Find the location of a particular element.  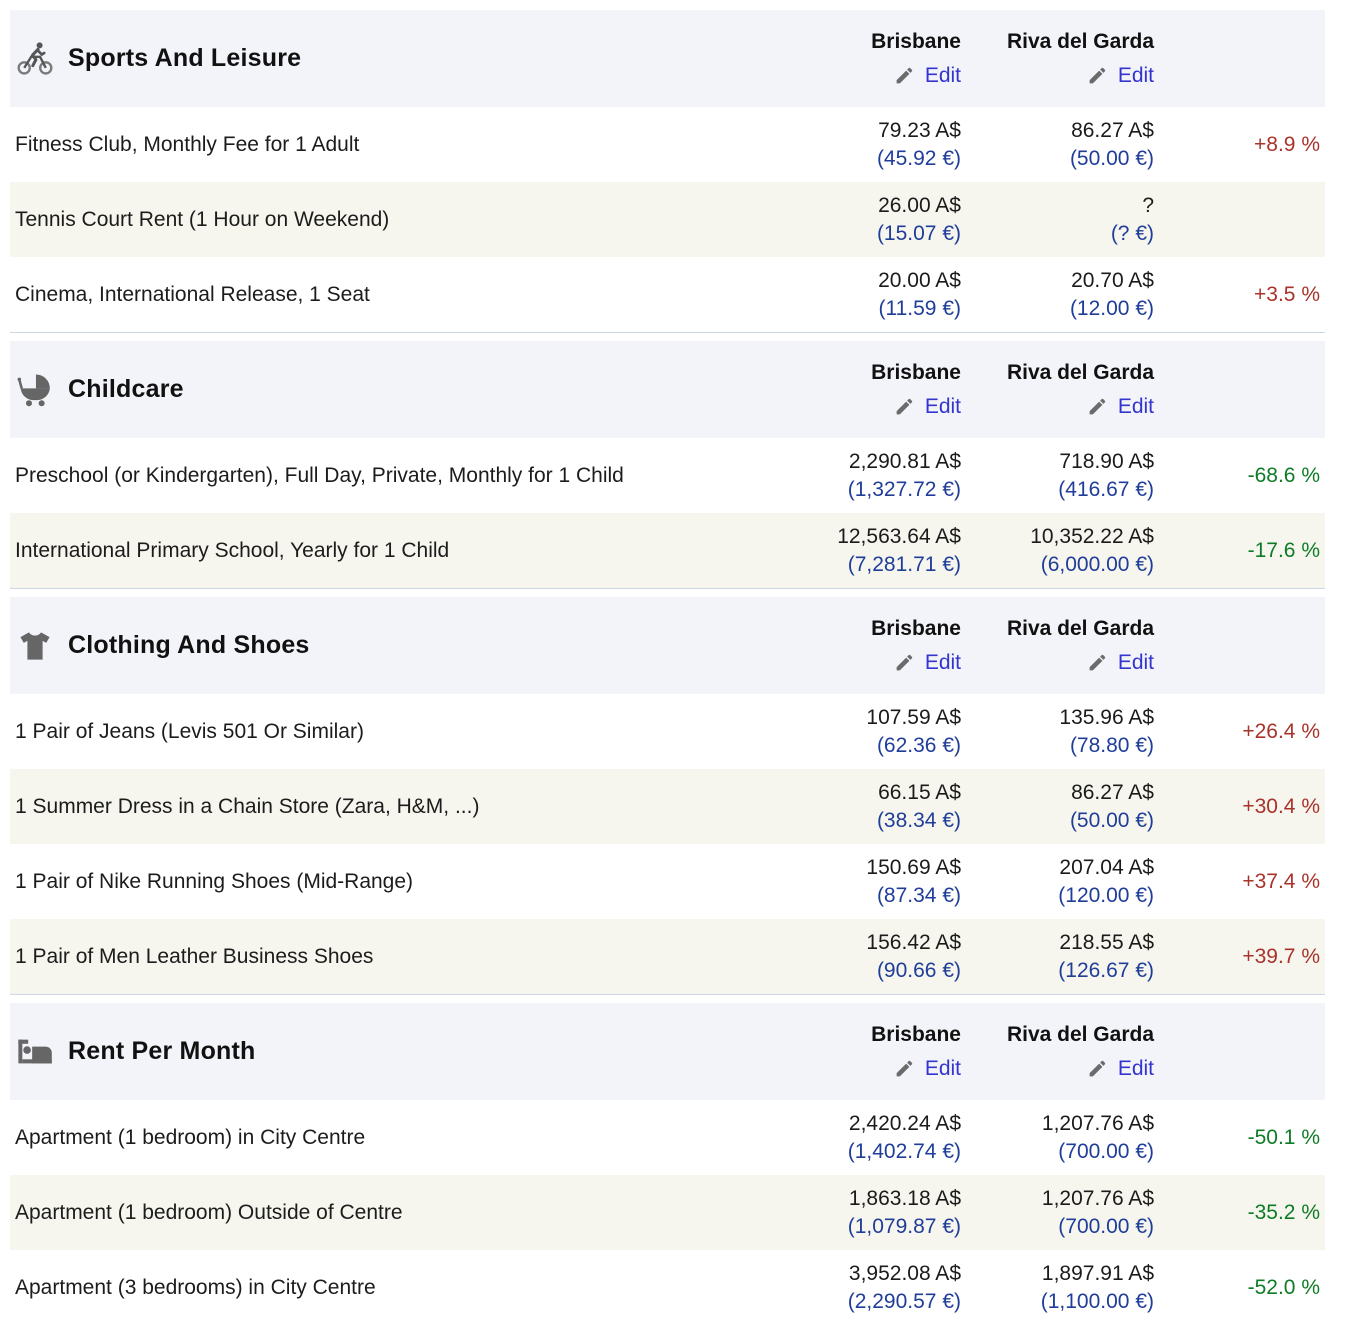

city2-price-aud: ? is located at coordinates (1148, 205).